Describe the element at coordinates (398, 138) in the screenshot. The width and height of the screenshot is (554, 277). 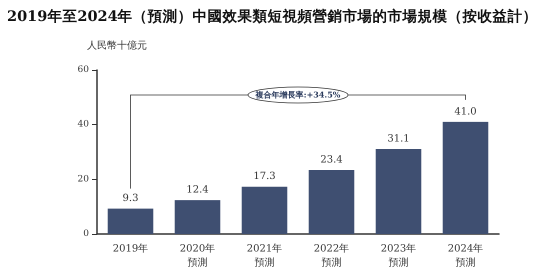
I see `data-label: 31.1` at that location.